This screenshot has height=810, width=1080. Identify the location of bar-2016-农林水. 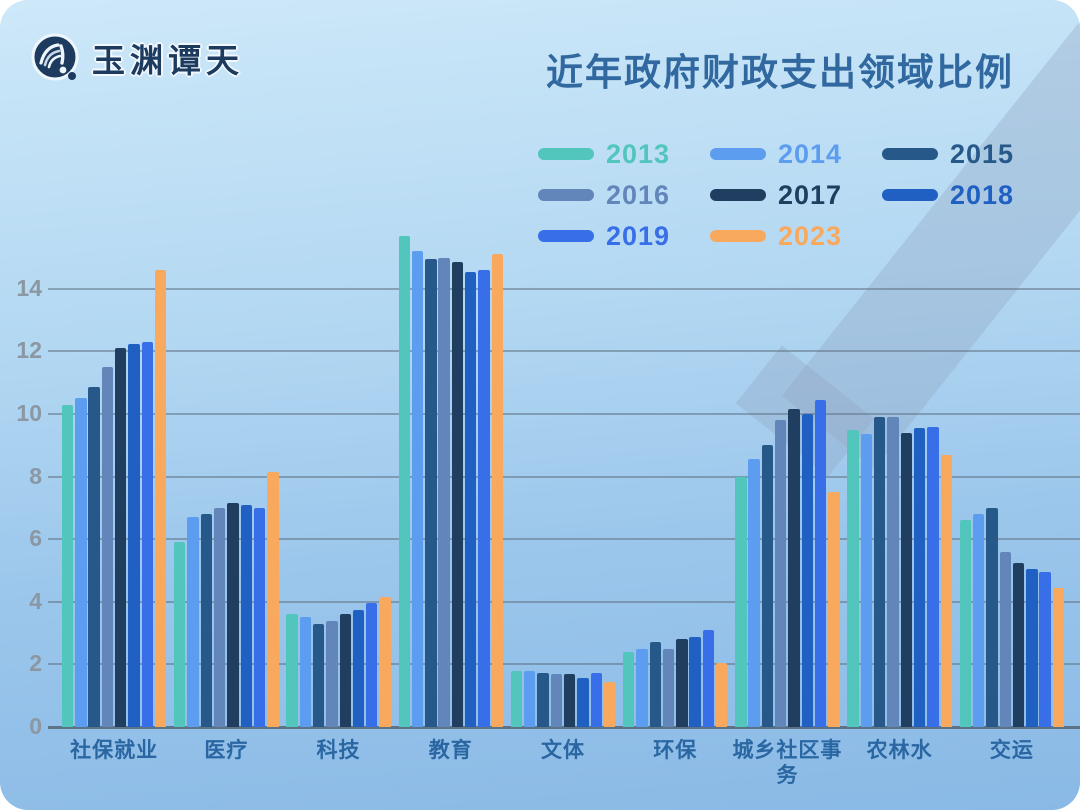
(893, 572).